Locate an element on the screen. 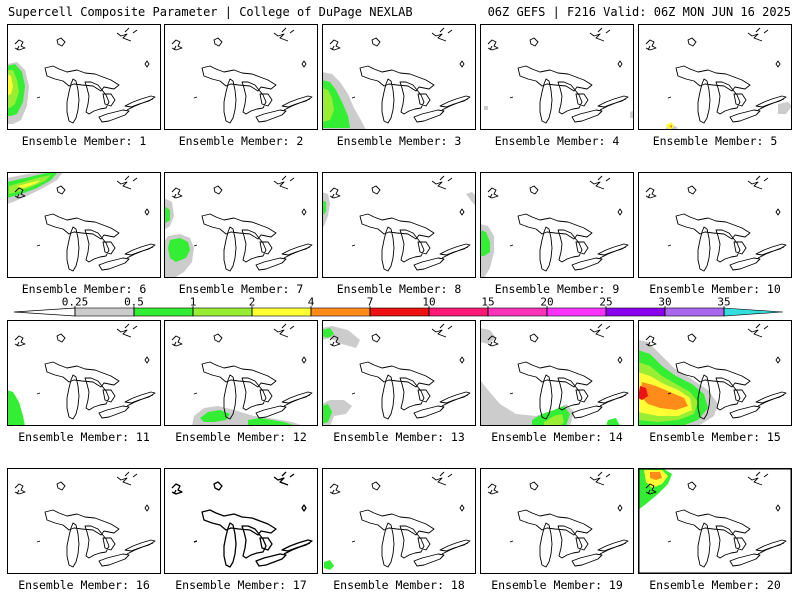 The height and width of the screenshot is (600, 800). member-label: Ensemble Member: 2 is located at coordinates (241, 141).